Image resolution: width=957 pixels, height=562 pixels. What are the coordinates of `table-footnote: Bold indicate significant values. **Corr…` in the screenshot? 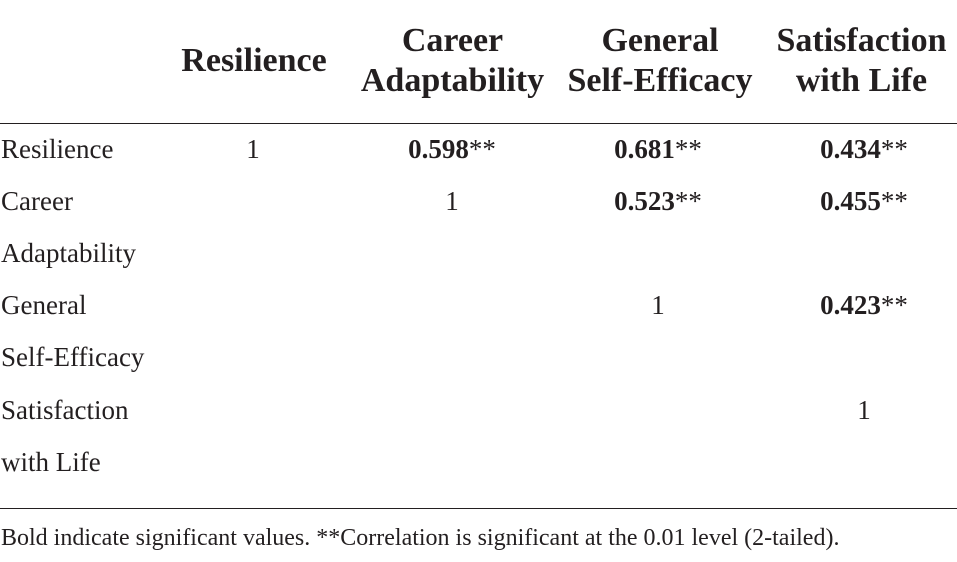 It's located at (420, 538).